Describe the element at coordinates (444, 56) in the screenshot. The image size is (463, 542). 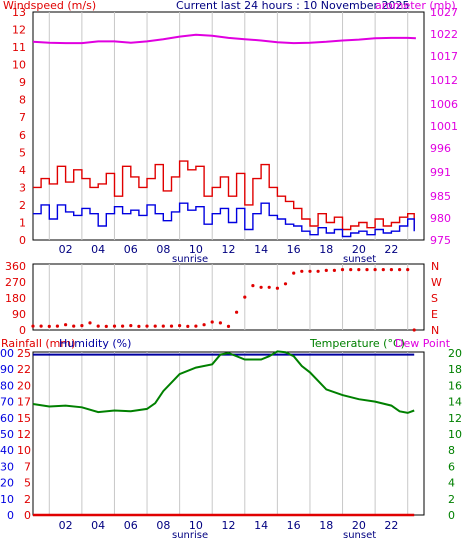
I see `barometer-tick-label: 1017` at that location.